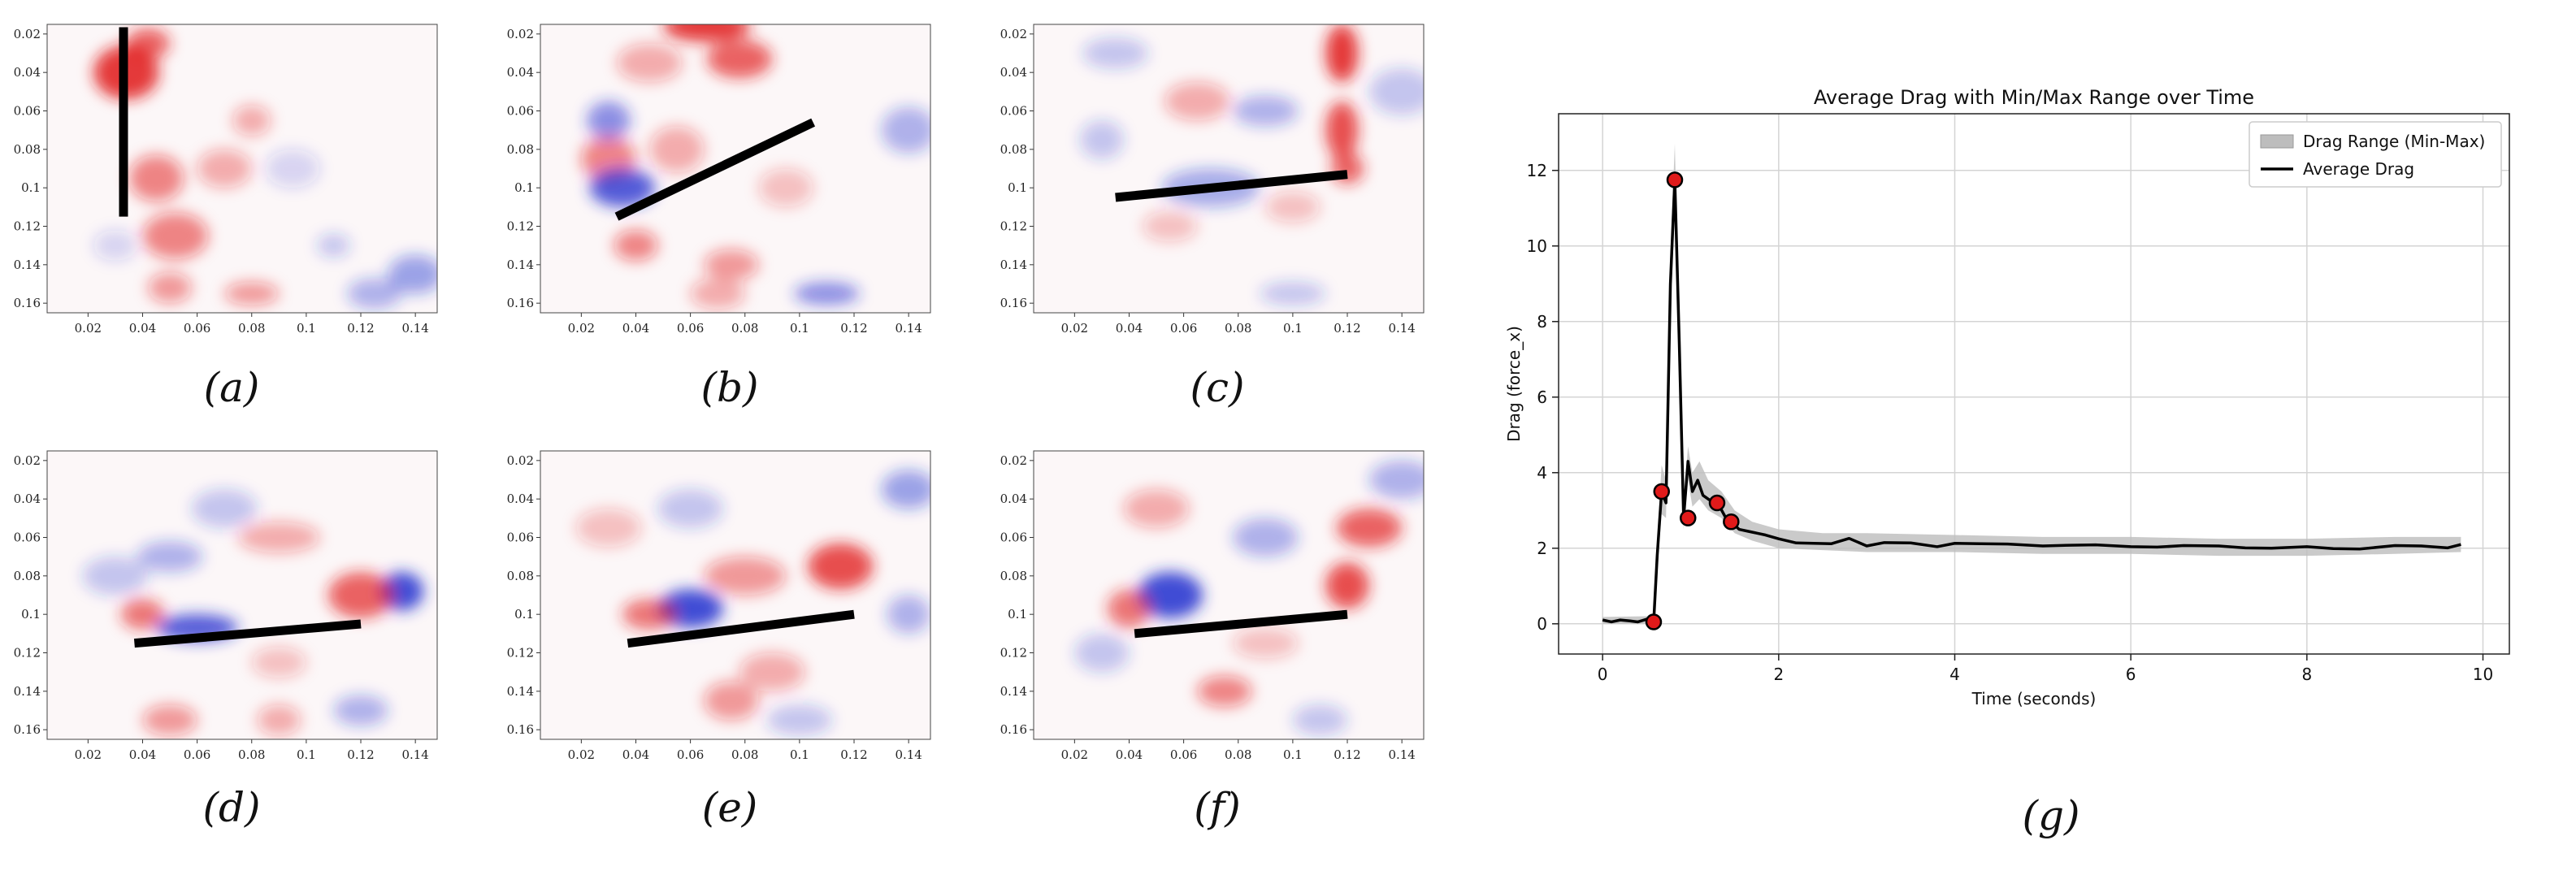  I want to click on x-tick-label: 6, so click(2131, 674).